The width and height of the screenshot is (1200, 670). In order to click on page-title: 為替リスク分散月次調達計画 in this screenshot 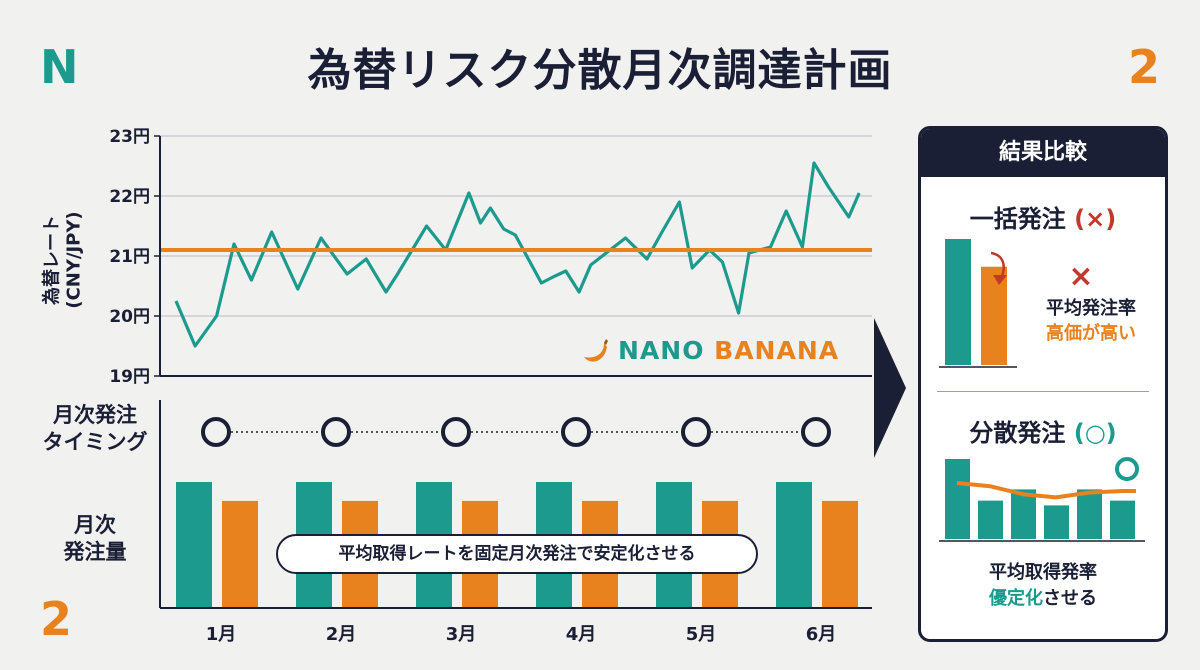, I will do `click(600, 70)`.